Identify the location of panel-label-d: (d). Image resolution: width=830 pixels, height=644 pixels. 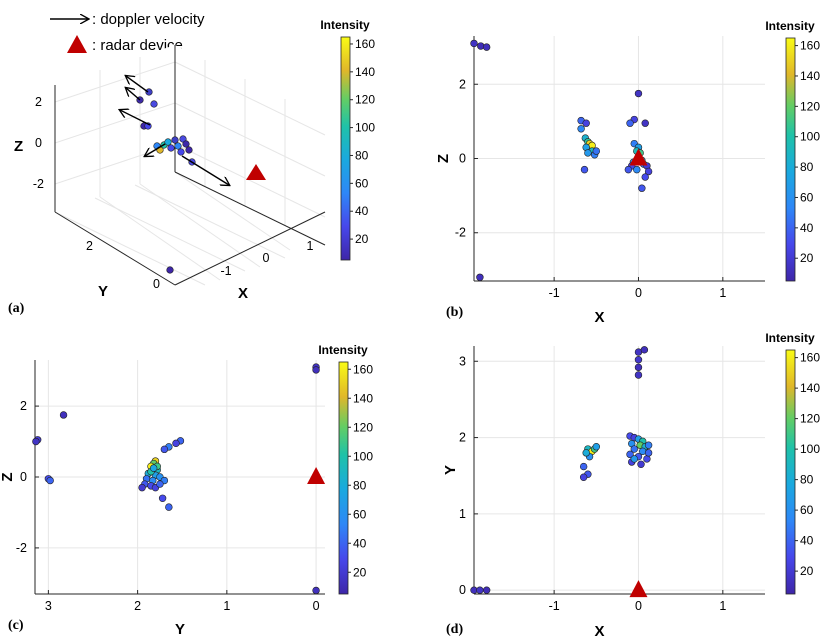
(454, 629).